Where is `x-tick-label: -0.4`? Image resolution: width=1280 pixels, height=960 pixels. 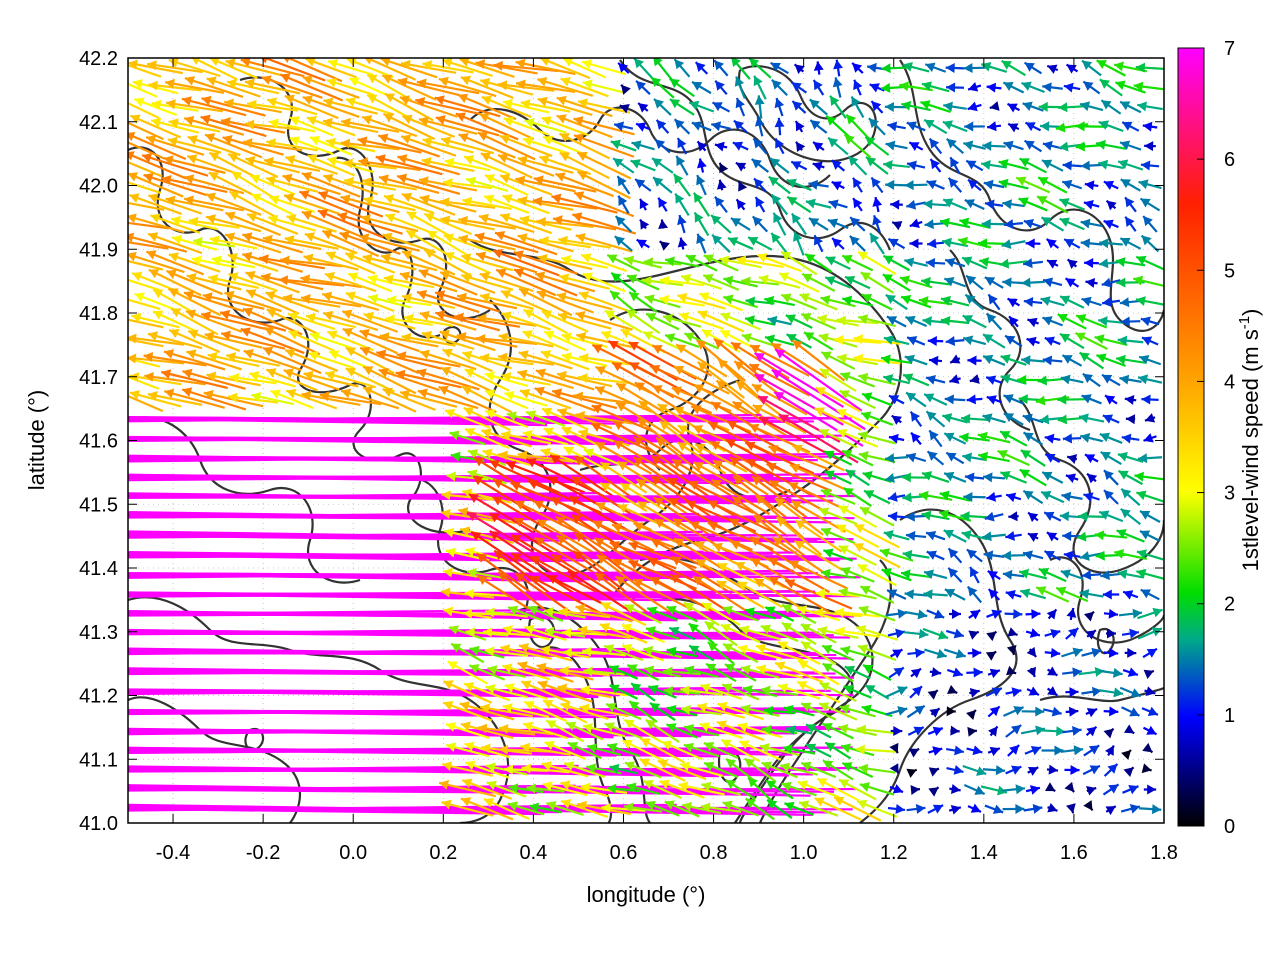
x-tick-label: -0.4 is located at coordinates (173, 853).